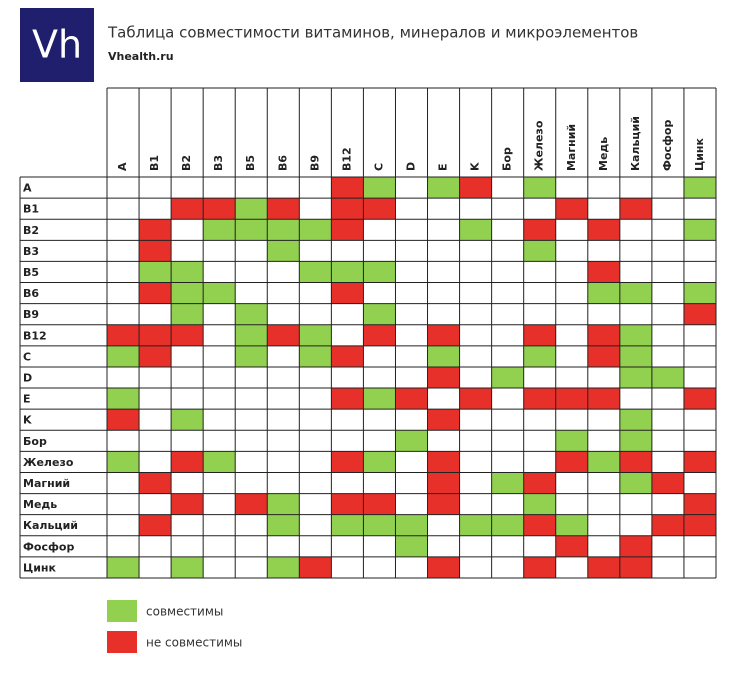 The image size is (750, 688). What do you see at coordinates (346, 159) in the screenshot?
I see `column-header: B12` at bounding box center [346, 159].